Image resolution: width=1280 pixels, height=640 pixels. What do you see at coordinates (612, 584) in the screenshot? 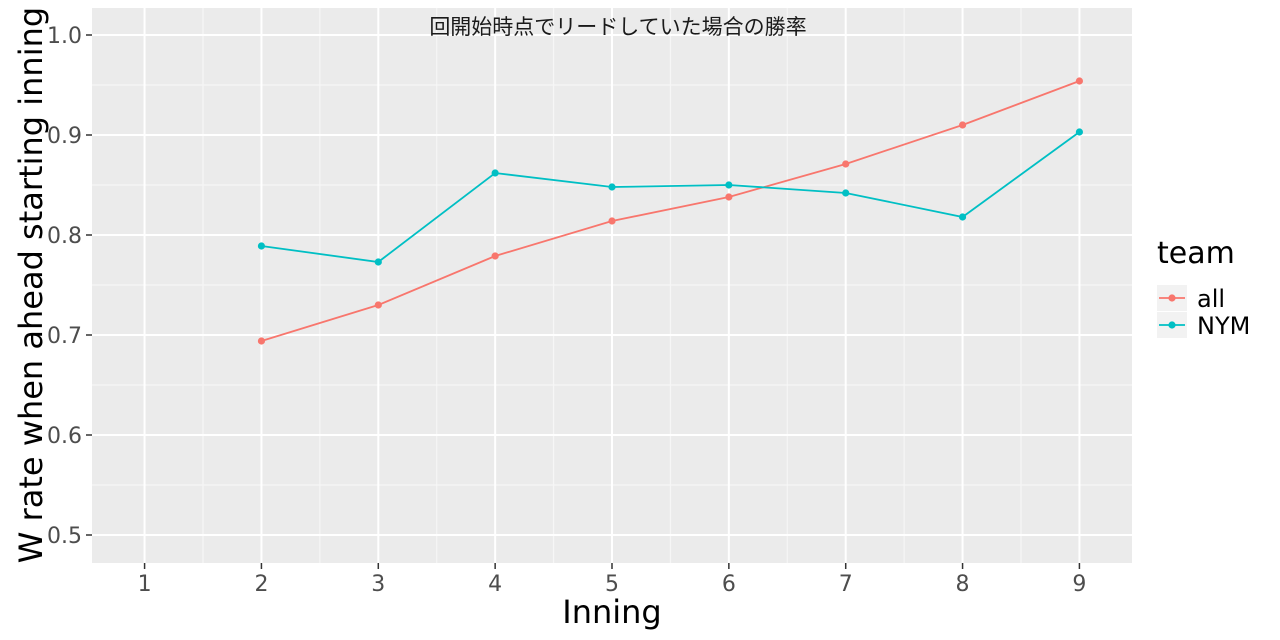
I see `x-tick-label: 5` at bounding box center [612, 584].